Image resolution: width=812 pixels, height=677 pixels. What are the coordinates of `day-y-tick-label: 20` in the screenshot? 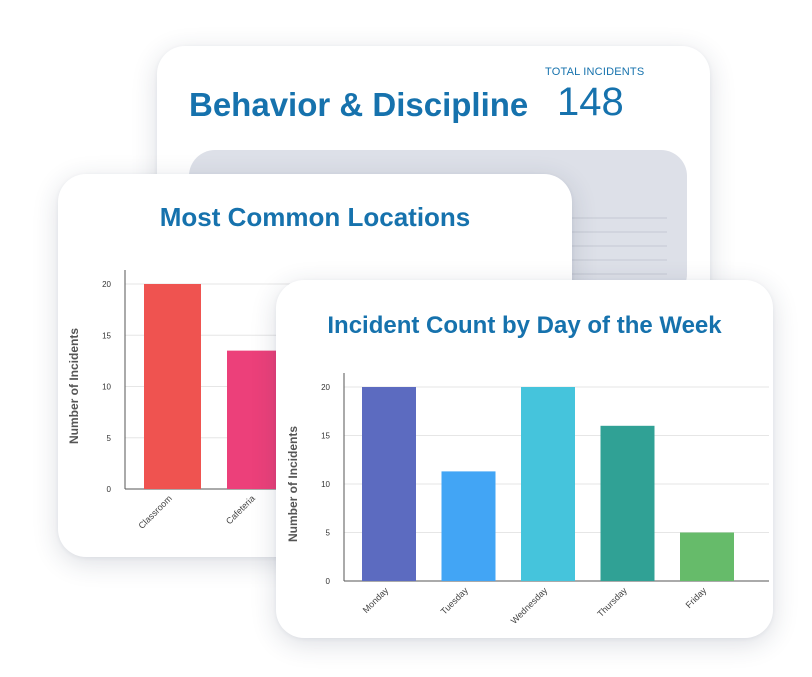 It's located at (325, 387).